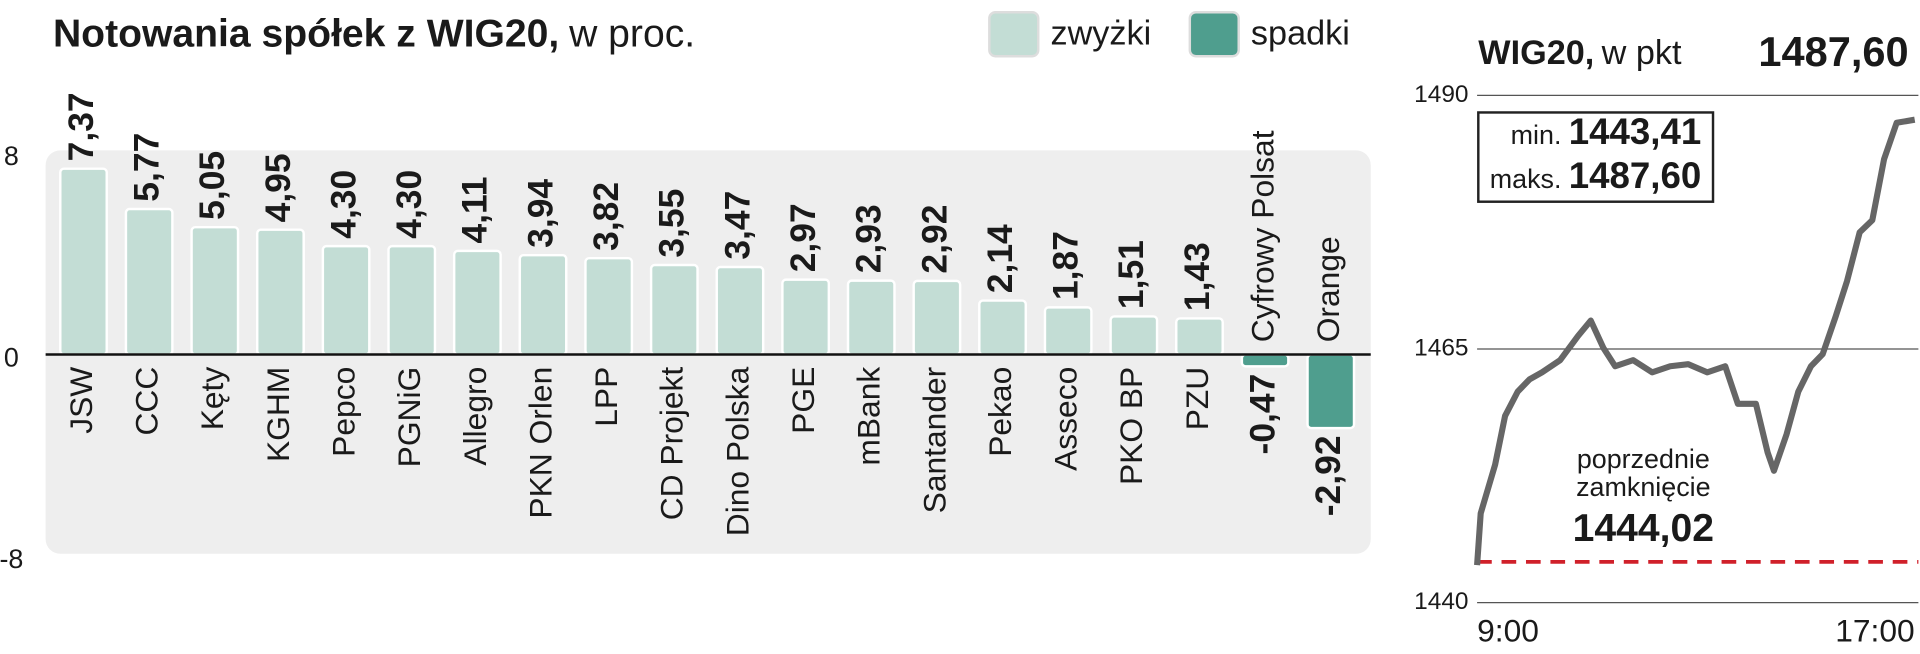  I want to click on y-tick-label: 1465, so click(1441, 347).